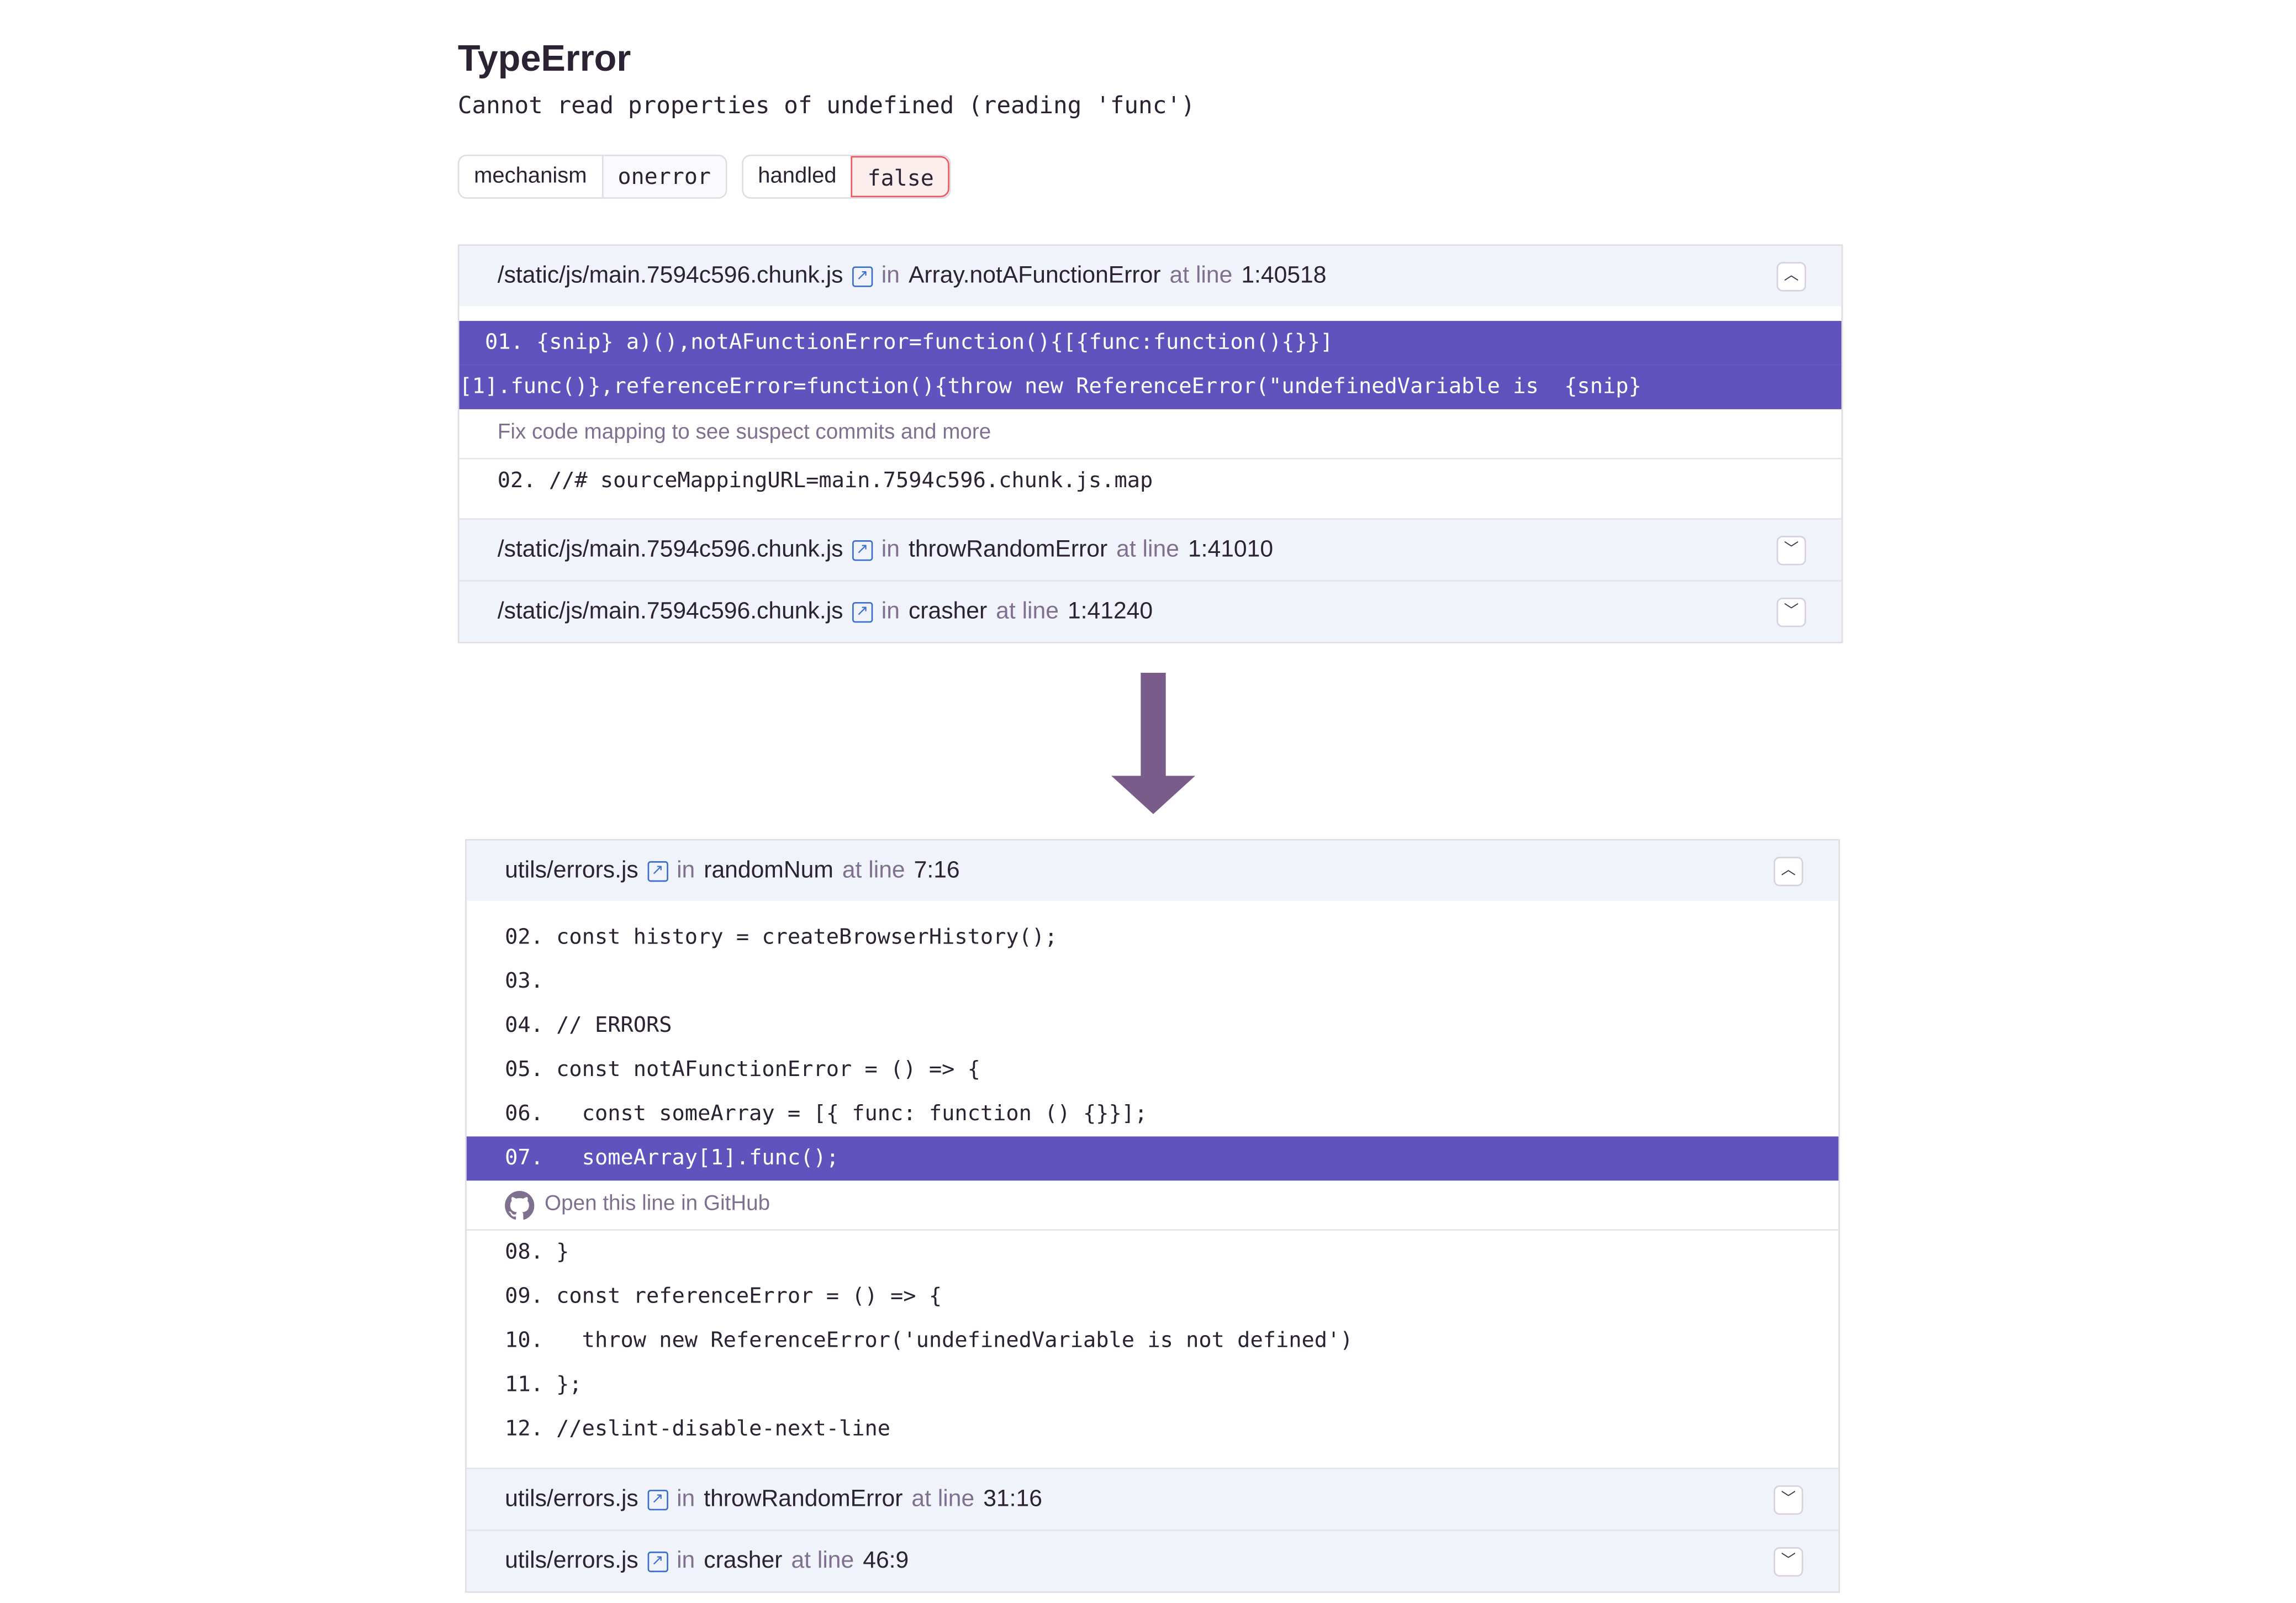 Image resolution: width=2296 pixels, height=1603 pixels. I want to click on code-line: 12. //eslint-disable-next-line, so click(698, 1429).